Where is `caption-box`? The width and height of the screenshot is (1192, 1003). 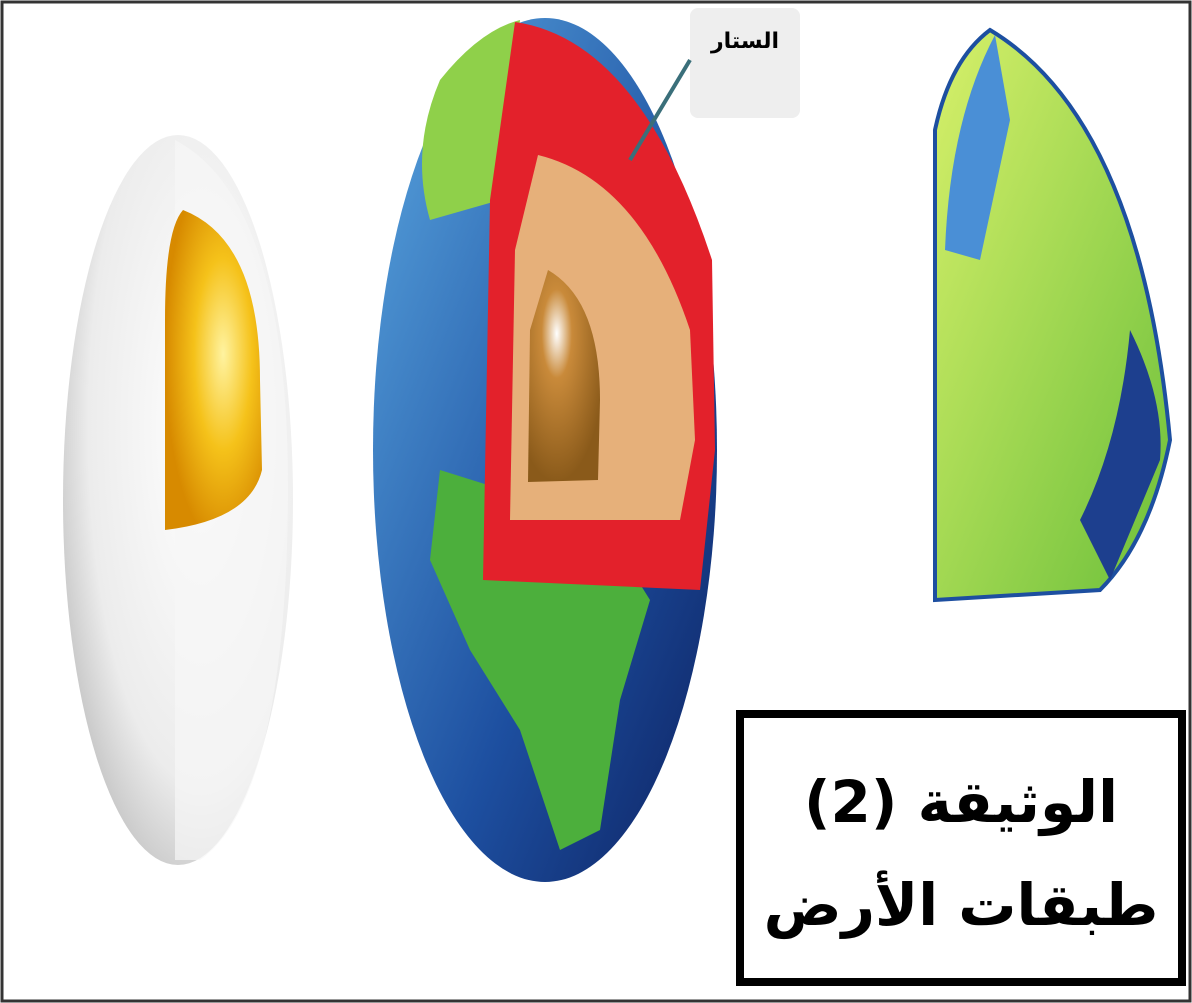 caption-box is located at coordinates (961, 848).